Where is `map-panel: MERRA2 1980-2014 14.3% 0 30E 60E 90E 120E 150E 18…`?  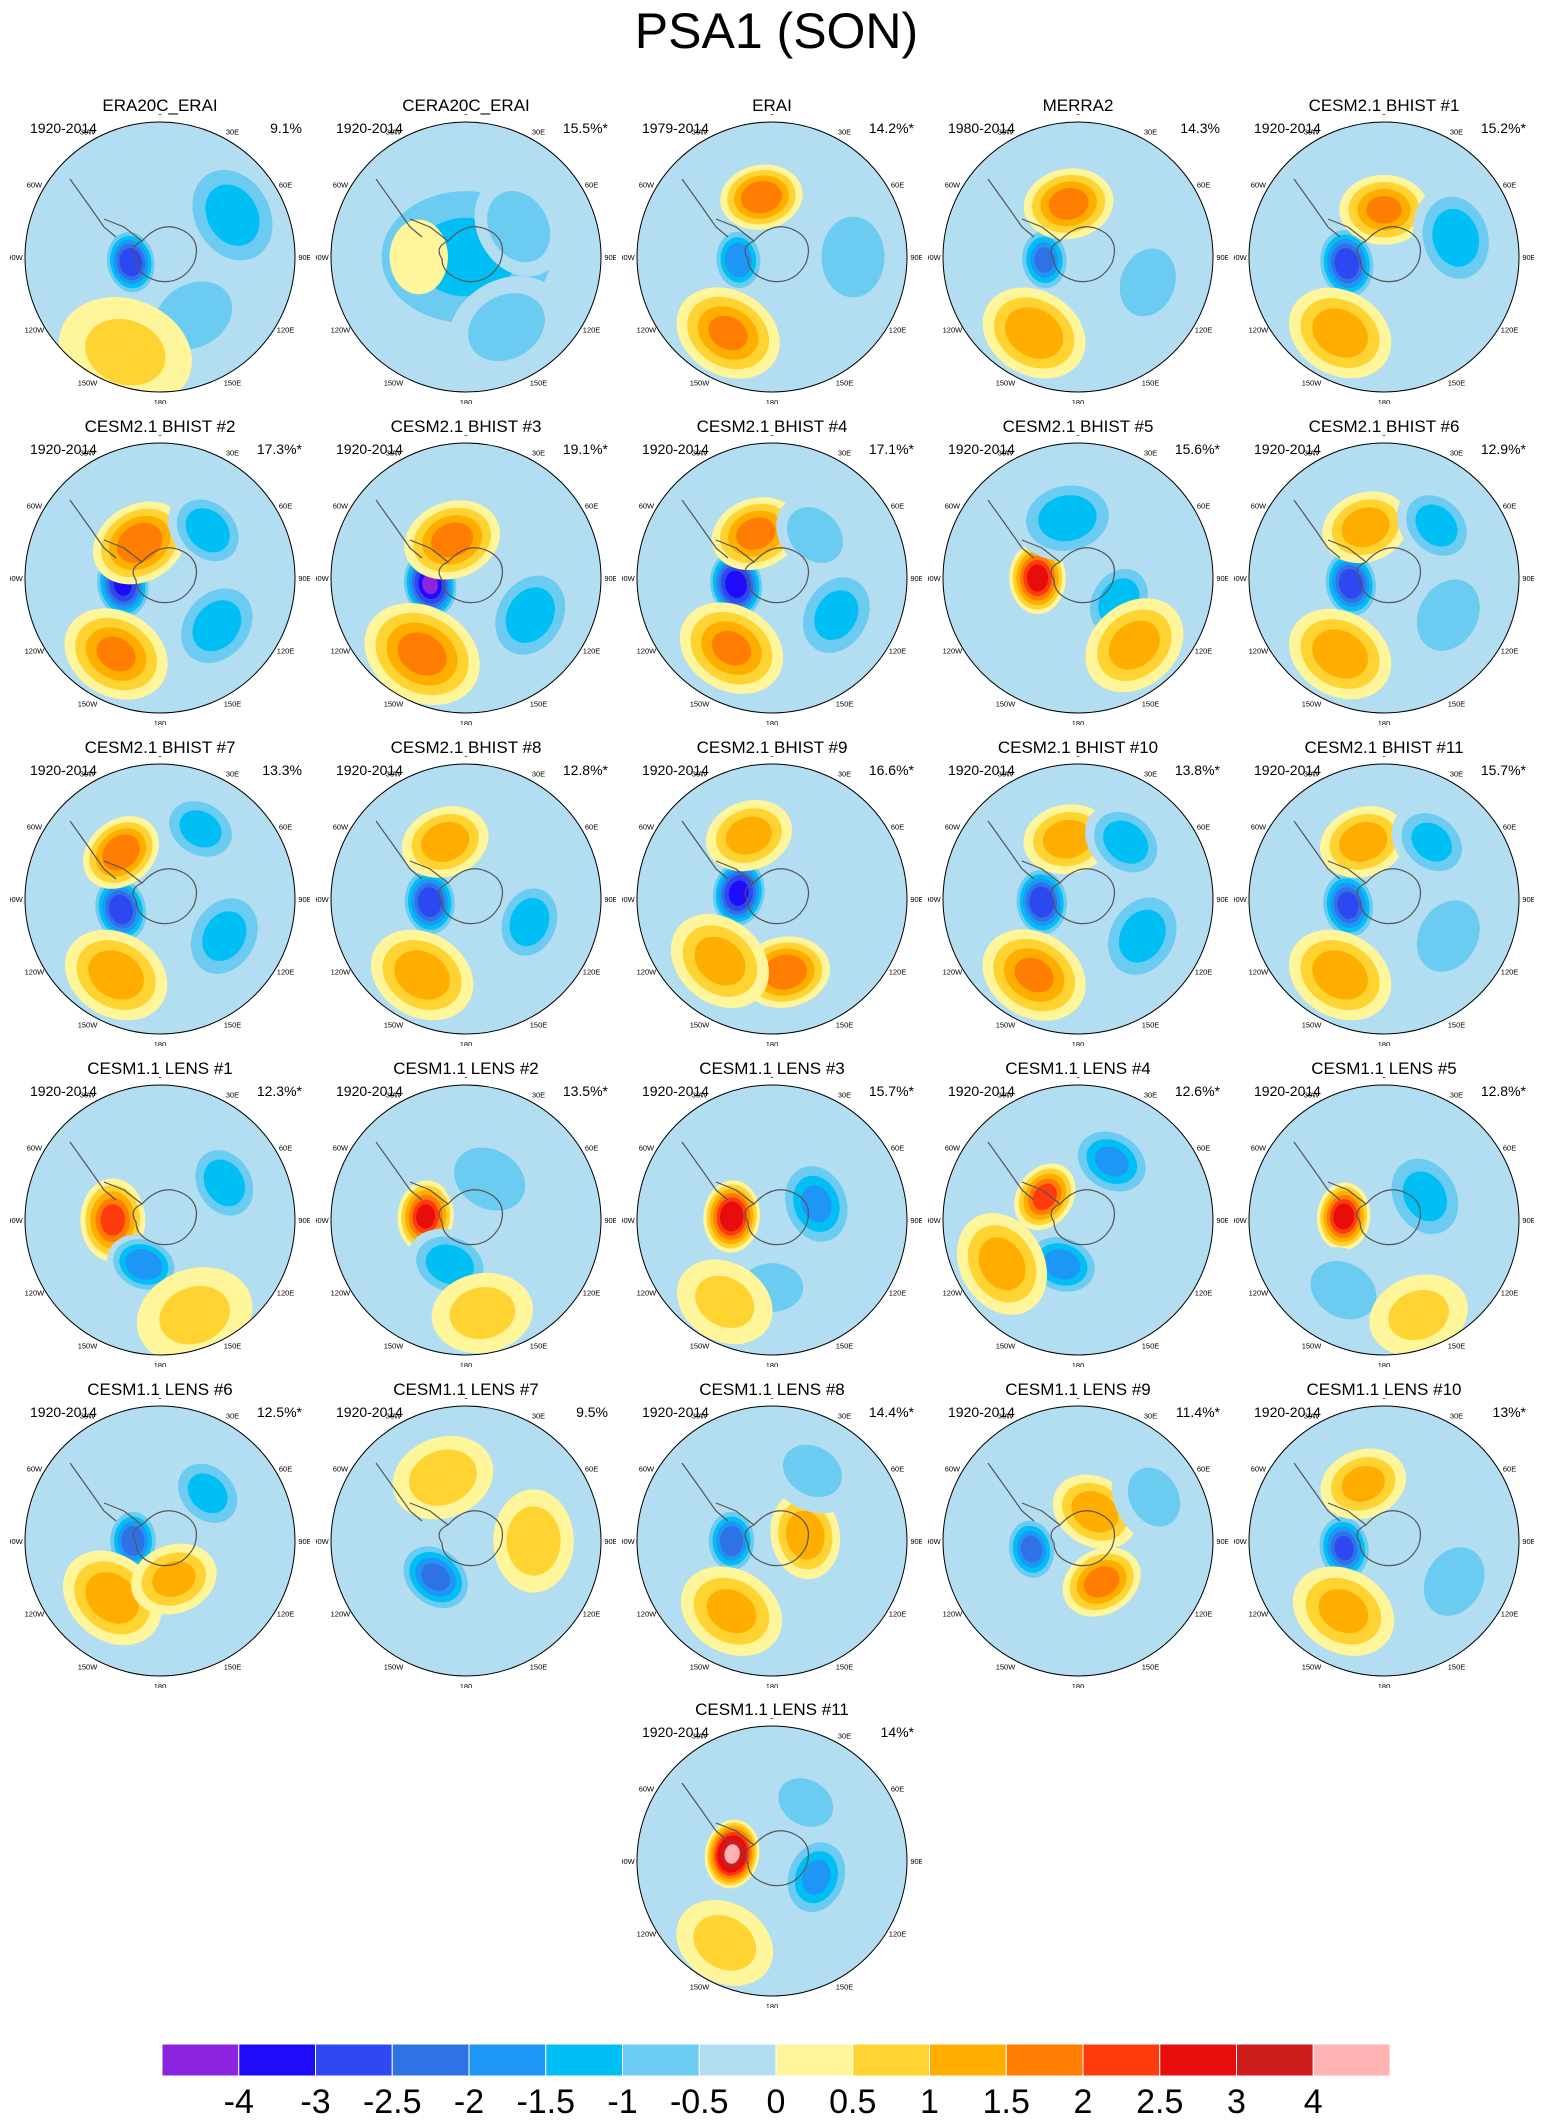 map-panel: MERRA2 1980-2014 14.3% 0 30E 60E 90E 120E 150E 18… is located at coordinates (1078, 251).